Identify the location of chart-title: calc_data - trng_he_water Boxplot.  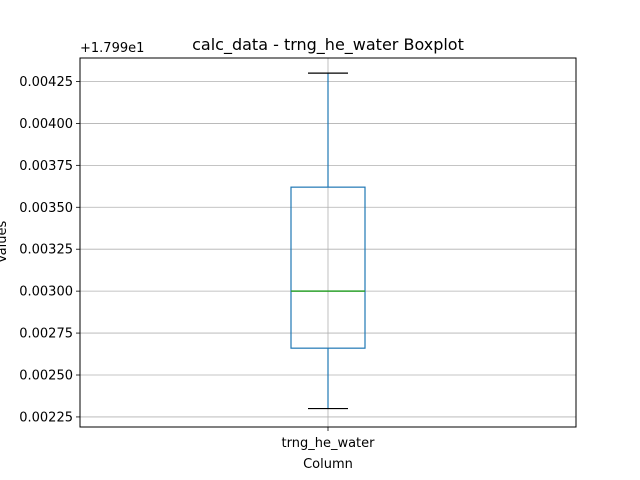
(328, 45).